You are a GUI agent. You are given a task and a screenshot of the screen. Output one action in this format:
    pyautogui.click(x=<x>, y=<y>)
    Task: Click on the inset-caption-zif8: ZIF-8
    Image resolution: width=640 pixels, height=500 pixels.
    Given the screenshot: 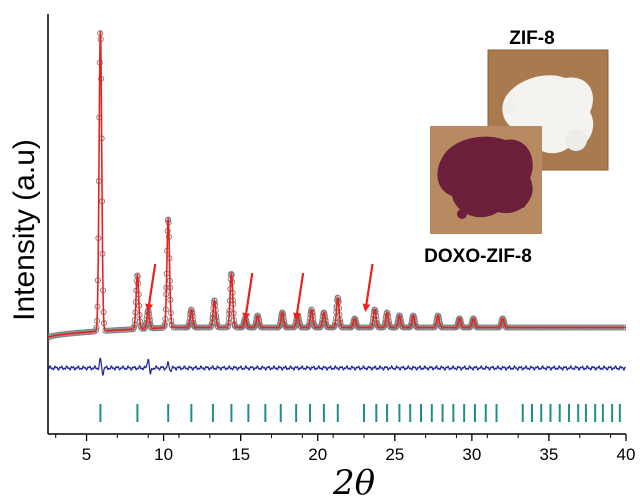 What is the action you would take?
    pyautogui.click(x=531, y=38)
    